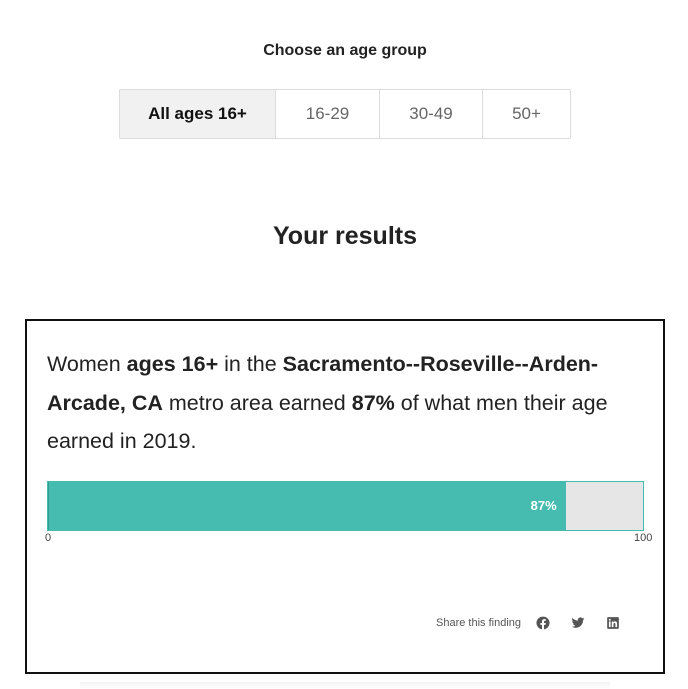 This screenshot has height=689, width=688. I want to click on bottom-divider-shadow, so click(345, 685).